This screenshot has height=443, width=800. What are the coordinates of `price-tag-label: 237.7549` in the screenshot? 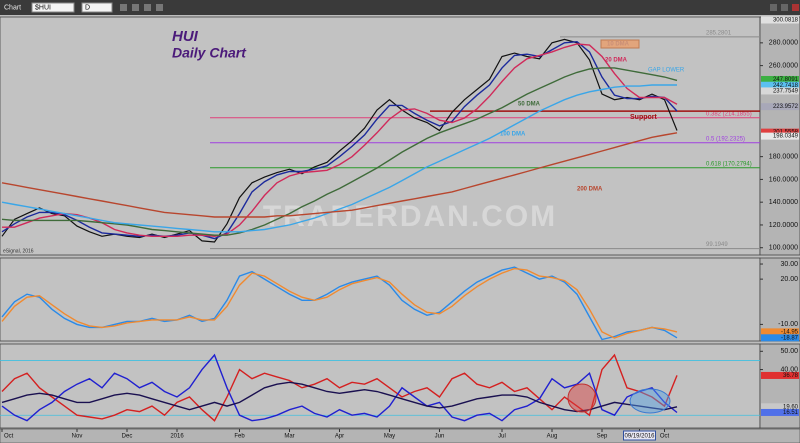 It's located at (786, 91).